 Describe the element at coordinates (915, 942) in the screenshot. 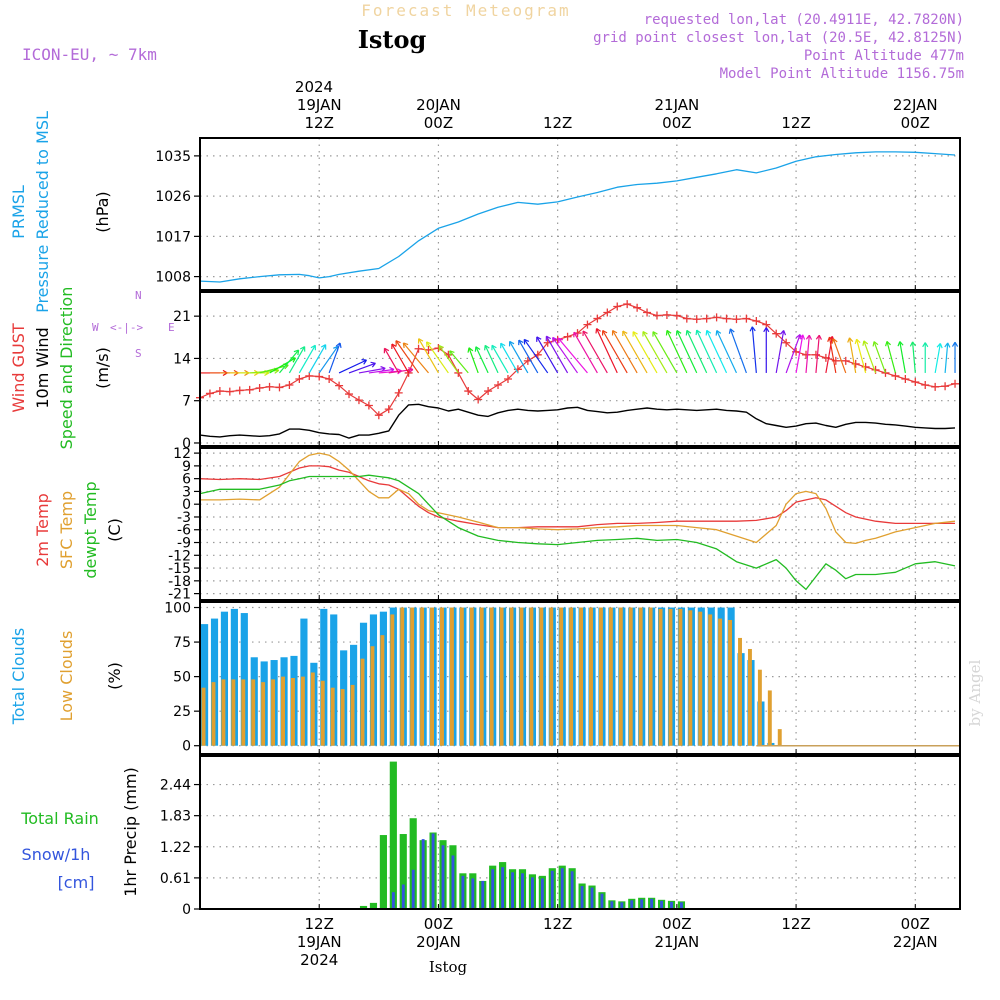

I see `bottom-date-label: 22JAN` at that location.